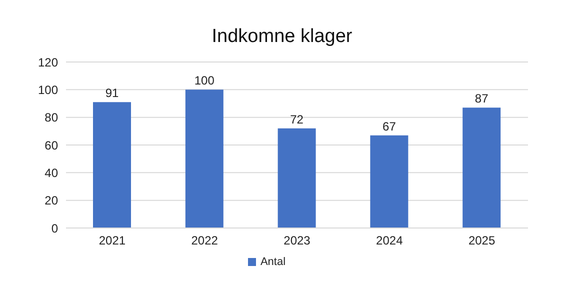  I want to click on data-label: 91, so click(112, 93).